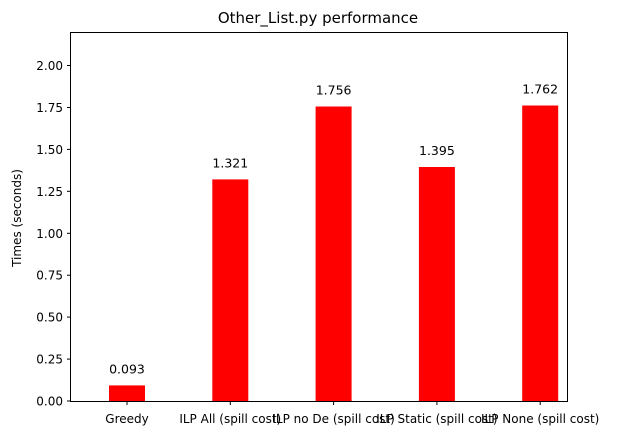 The image size is (621, 435). I want to click on y-tick-label-8: 1.75, so click(49, 108).